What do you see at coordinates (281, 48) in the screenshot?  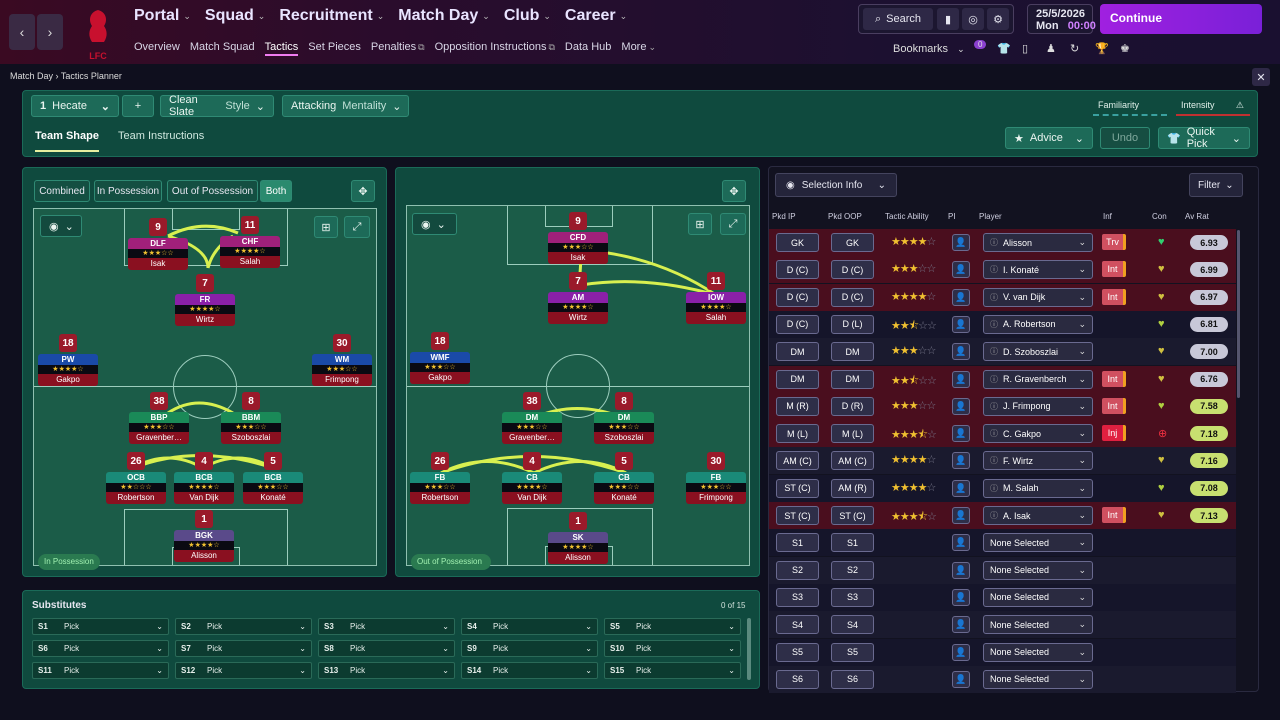 I see `subnav-item-tactics: Tactics` at bounding box center [281, 48].